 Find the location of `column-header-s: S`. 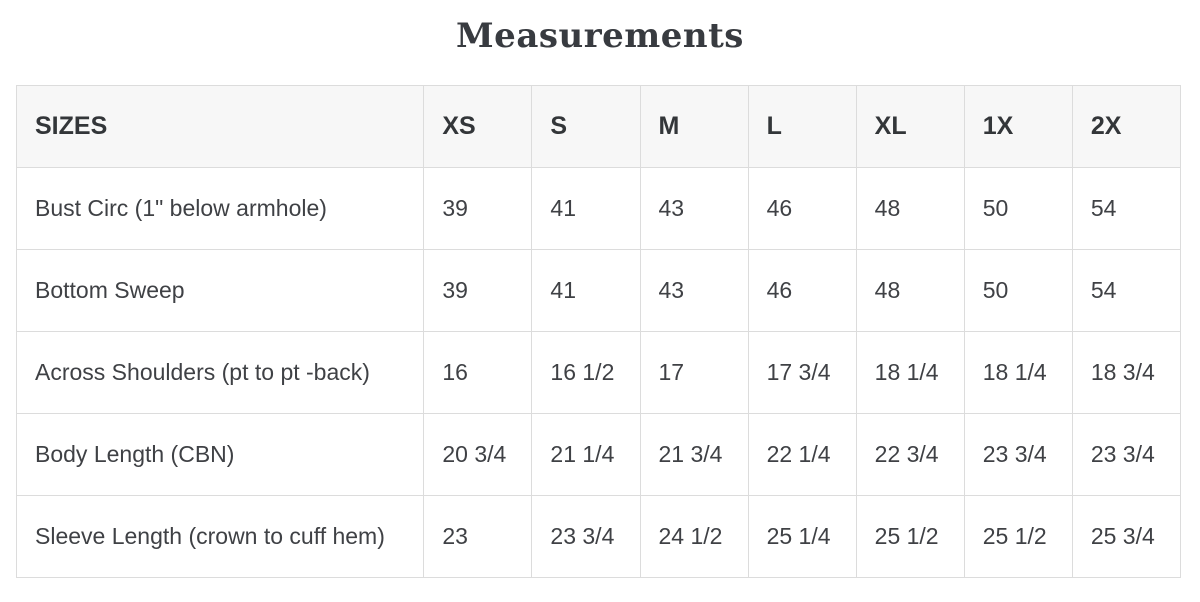

column-header-s: S is located at coordinates (586, 126).